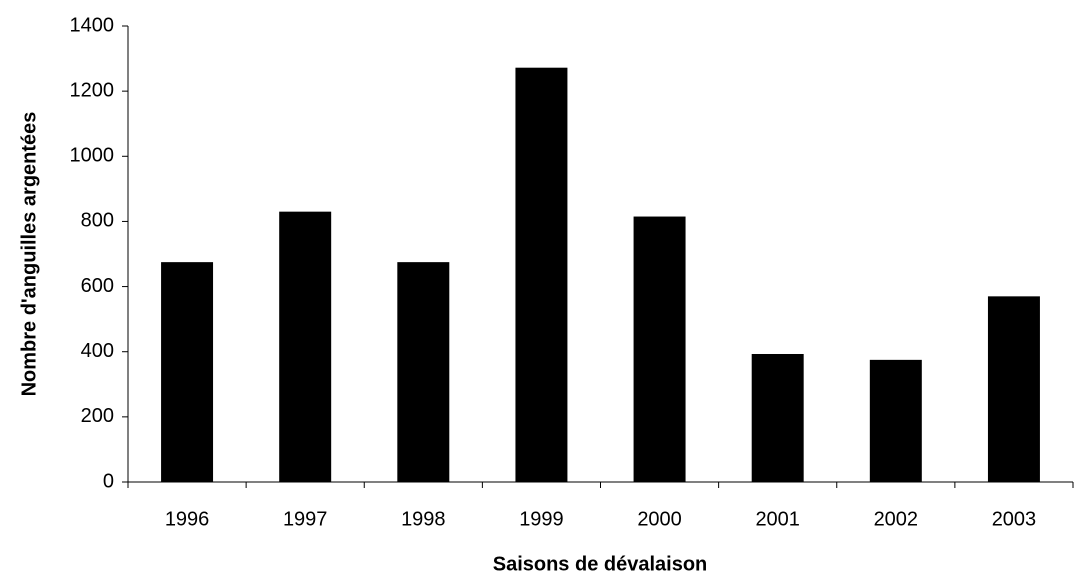 Image resolution: width=1075 pixels, height=580 pixels. I want to click on x-tick-label: 1996, so click(187, 519).